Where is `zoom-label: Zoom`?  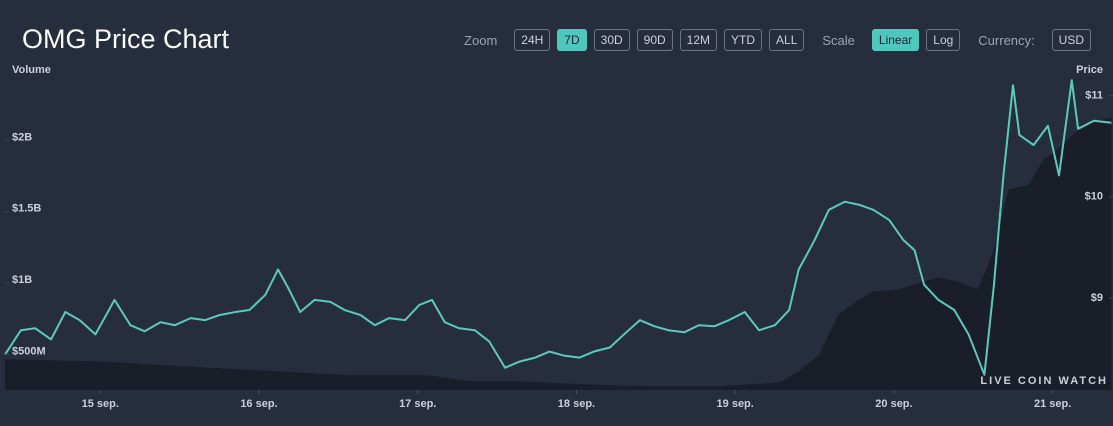
zoom-label: Zoom is located at coordinates (481, 40).